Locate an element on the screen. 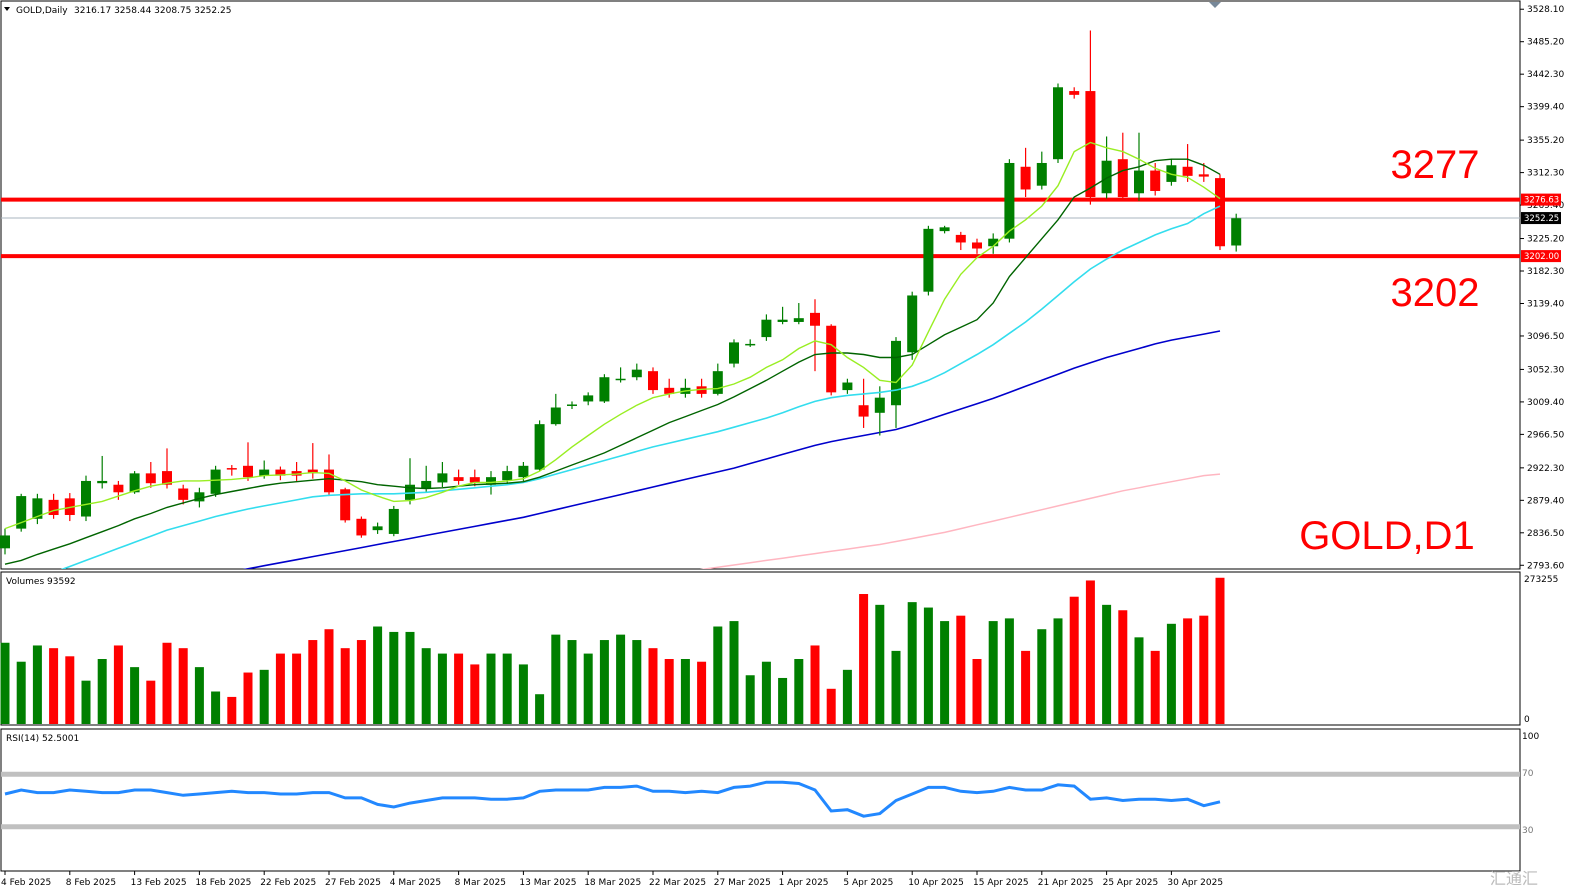 The image size is (1574, 896). price-tick-label: 2836.50 is located at coordinates (1545, 534).